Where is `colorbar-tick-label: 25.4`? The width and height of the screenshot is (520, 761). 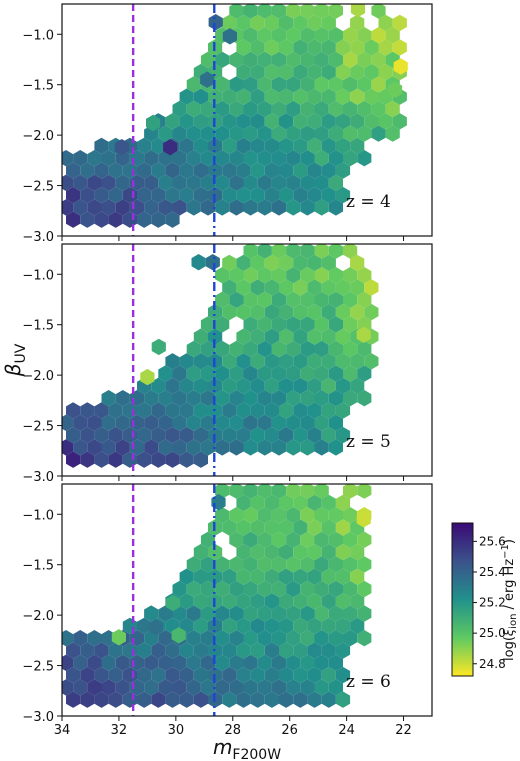
colorbar-tick-label: 25.4 is located at coordinates (492, 572).